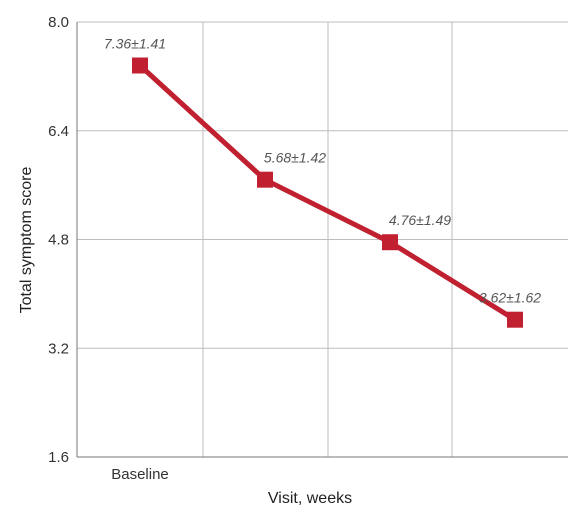 This screenshot has width=569, height=512. I want to click on data-label: 5.68±1.42, so click(295, 158).